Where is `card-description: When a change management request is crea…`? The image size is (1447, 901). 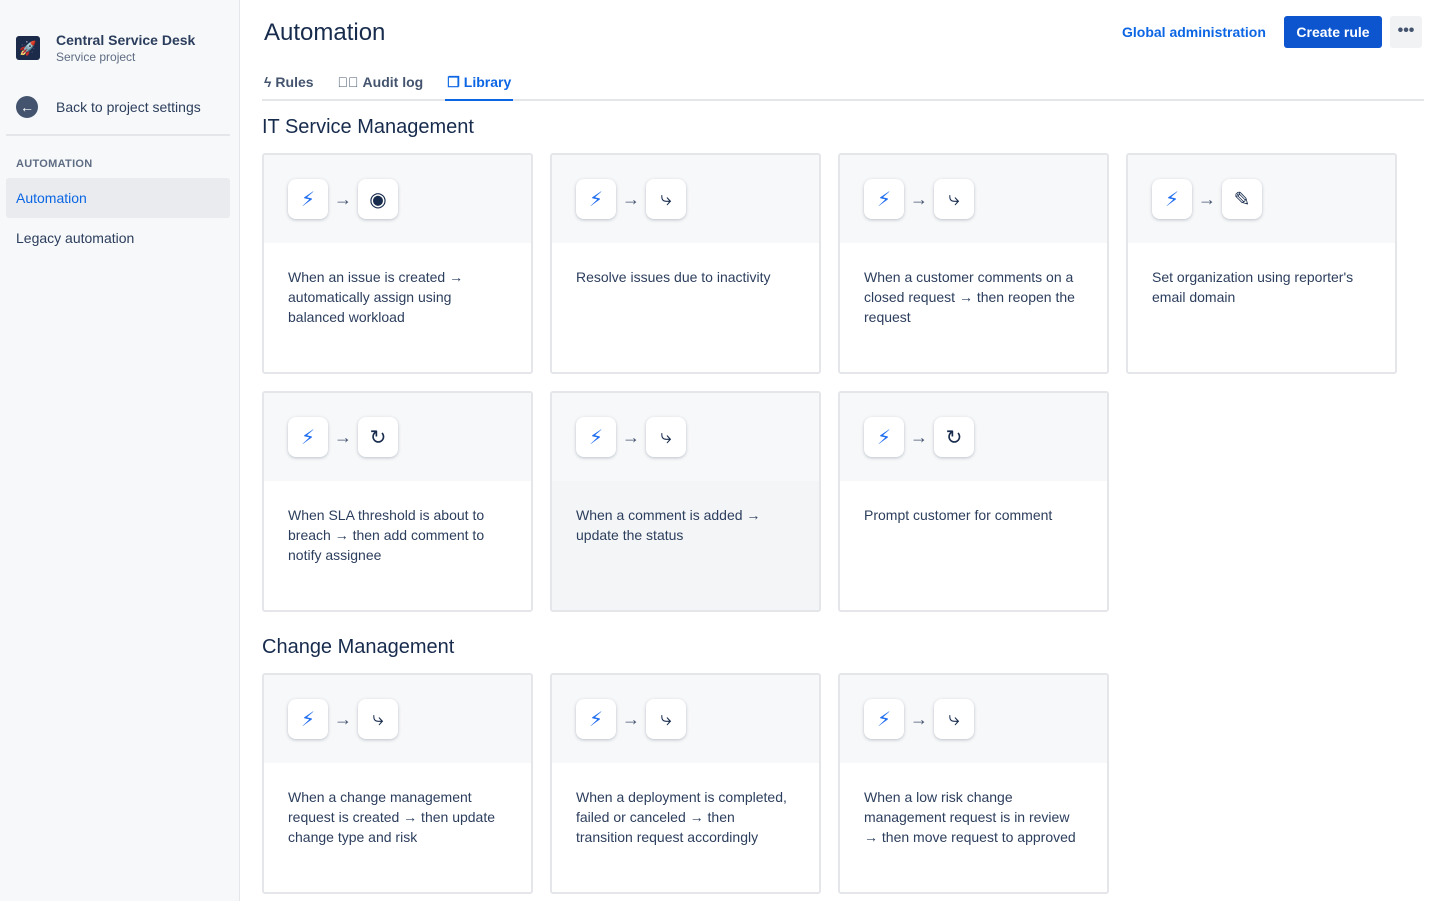
card-description: When a change management request is crea… is located at coordinates (392, 817).